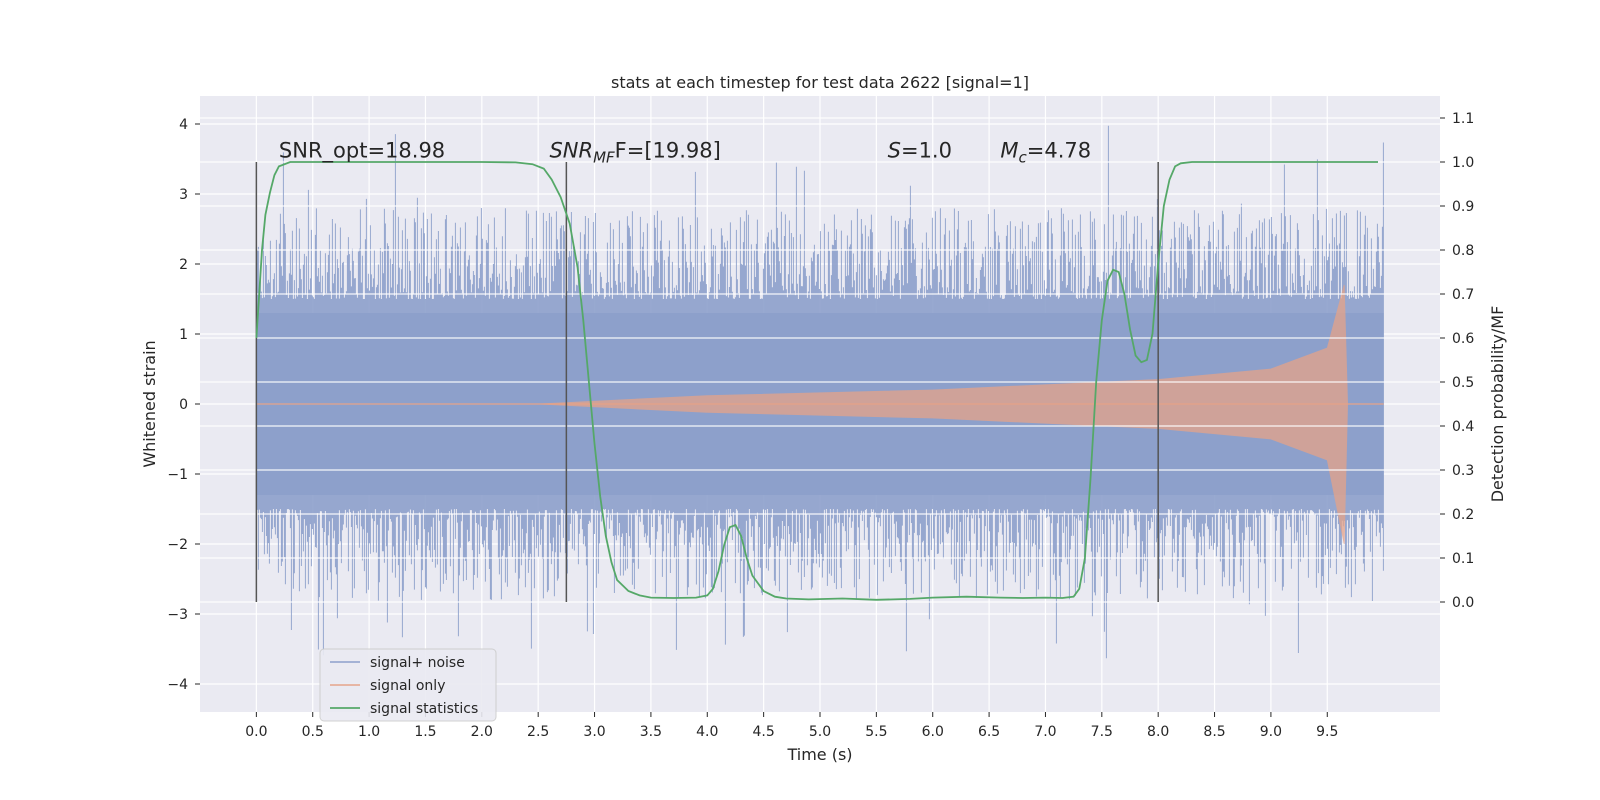  Describe the element at coordinates (764, 732) in the screenshot. I see `x-tick-label: 4.5` at that location.